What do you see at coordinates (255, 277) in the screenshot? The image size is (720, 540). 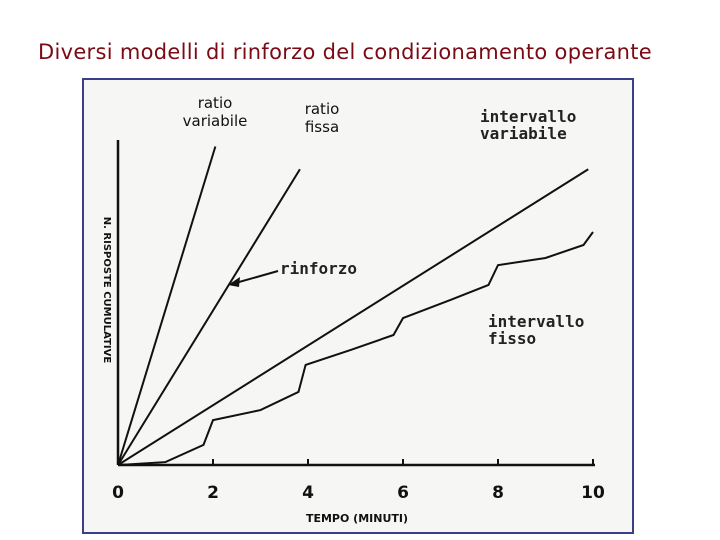 I see `annotation-arrow` at bounding box center [255, 277].